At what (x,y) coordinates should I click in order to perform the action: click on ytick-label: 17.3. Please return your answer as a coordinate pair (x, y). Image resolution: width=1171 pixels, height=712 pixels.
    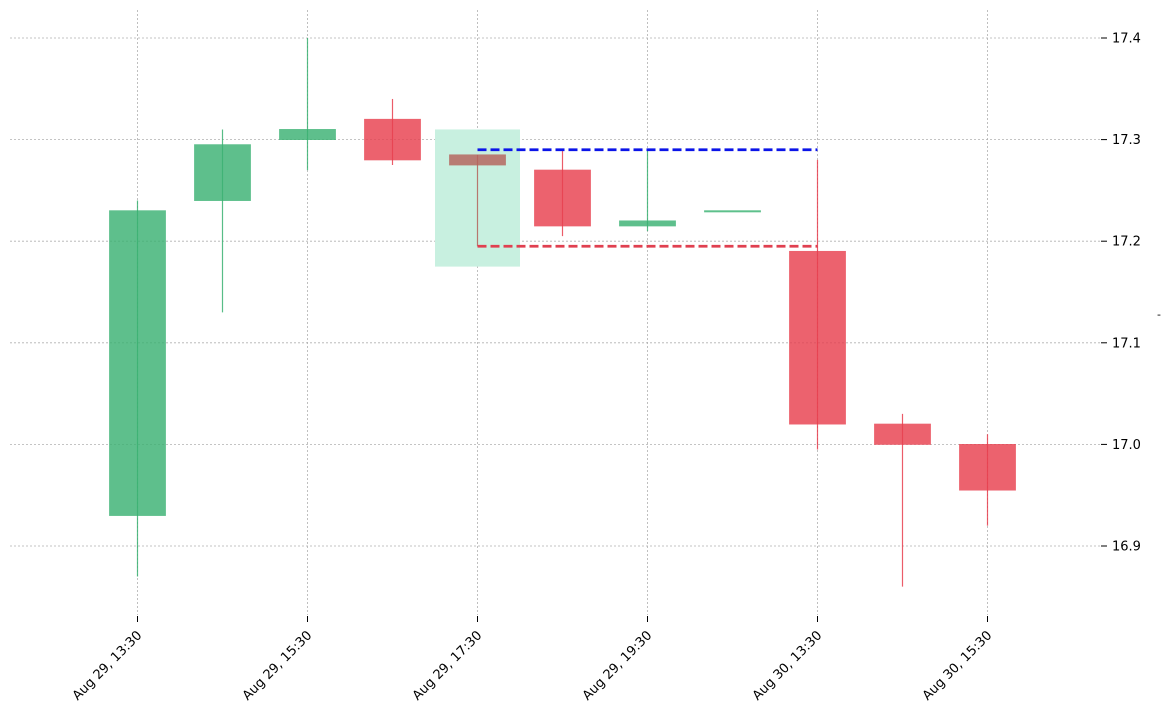
    Looking at the image, I should click on (1126, 140).